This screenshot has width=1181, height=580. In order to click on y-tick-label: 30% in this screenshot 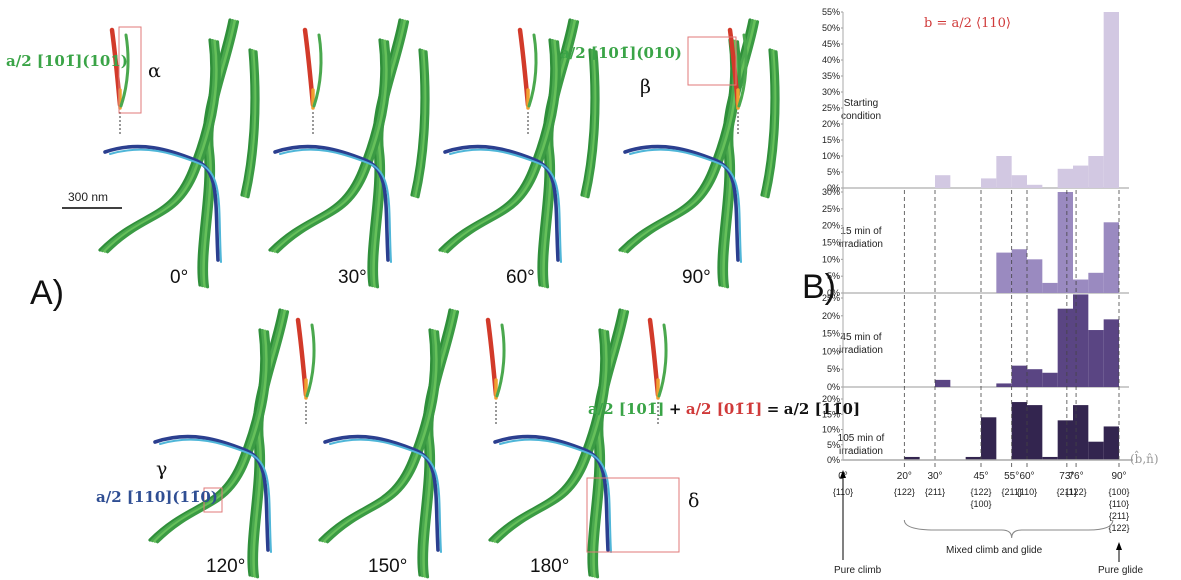, I will do `click(831, 192)`.